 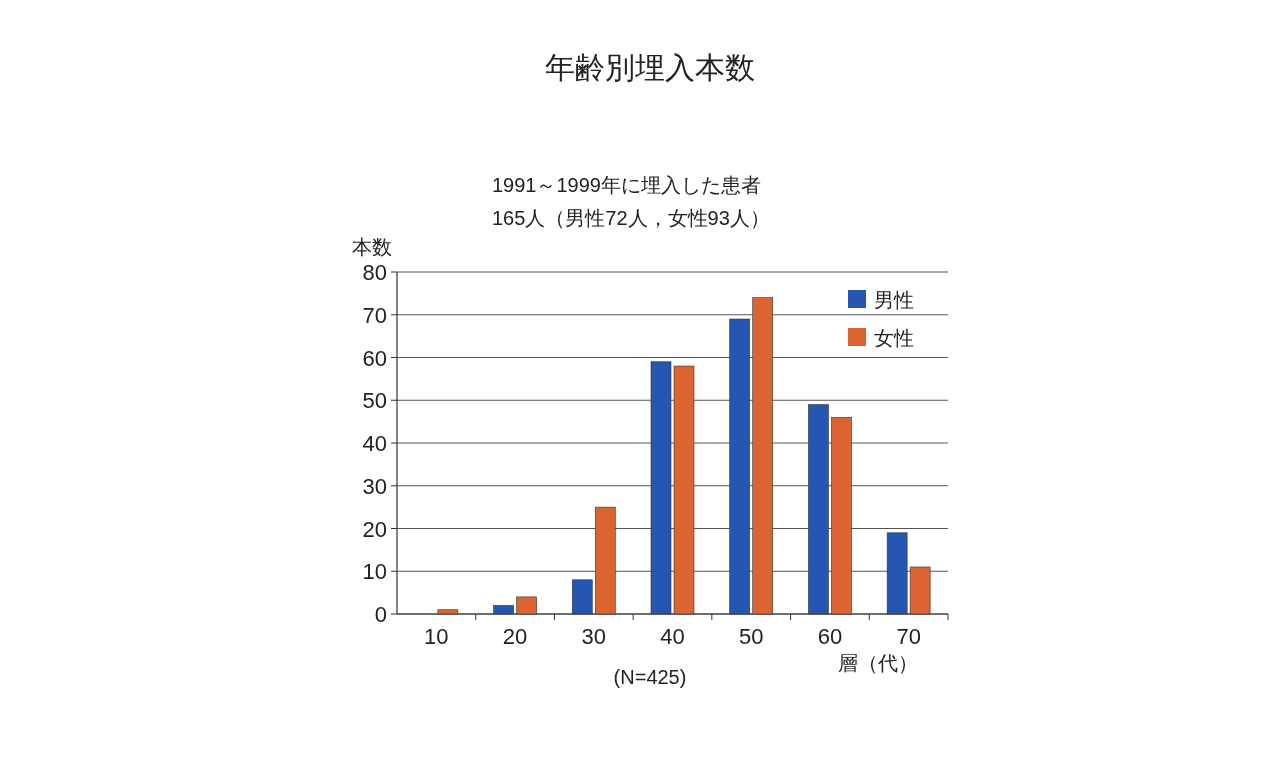 I want to click on x-tick-label: 20, so click(x=515, y=636).